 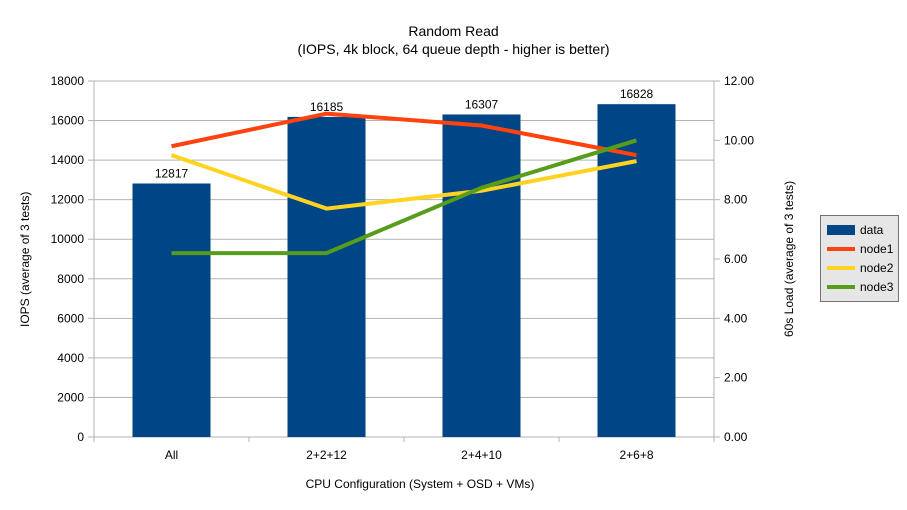 What do you see at coordinates (736, 259) in the screenshot?
I see `y-right-tick-label: 6.00` at bounding box center [736, 259].